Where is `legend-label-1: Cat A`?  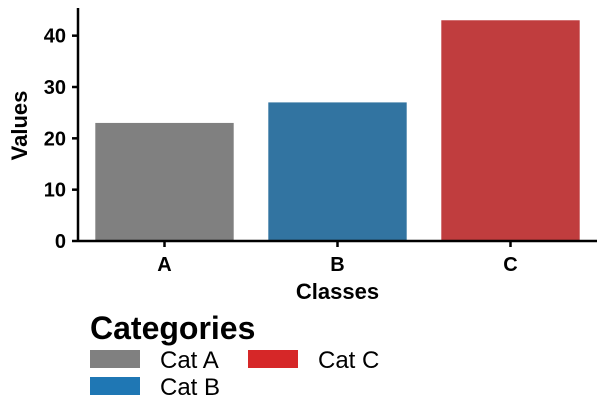
legend-label-1: Cat A is located at coordinates (189, 360).